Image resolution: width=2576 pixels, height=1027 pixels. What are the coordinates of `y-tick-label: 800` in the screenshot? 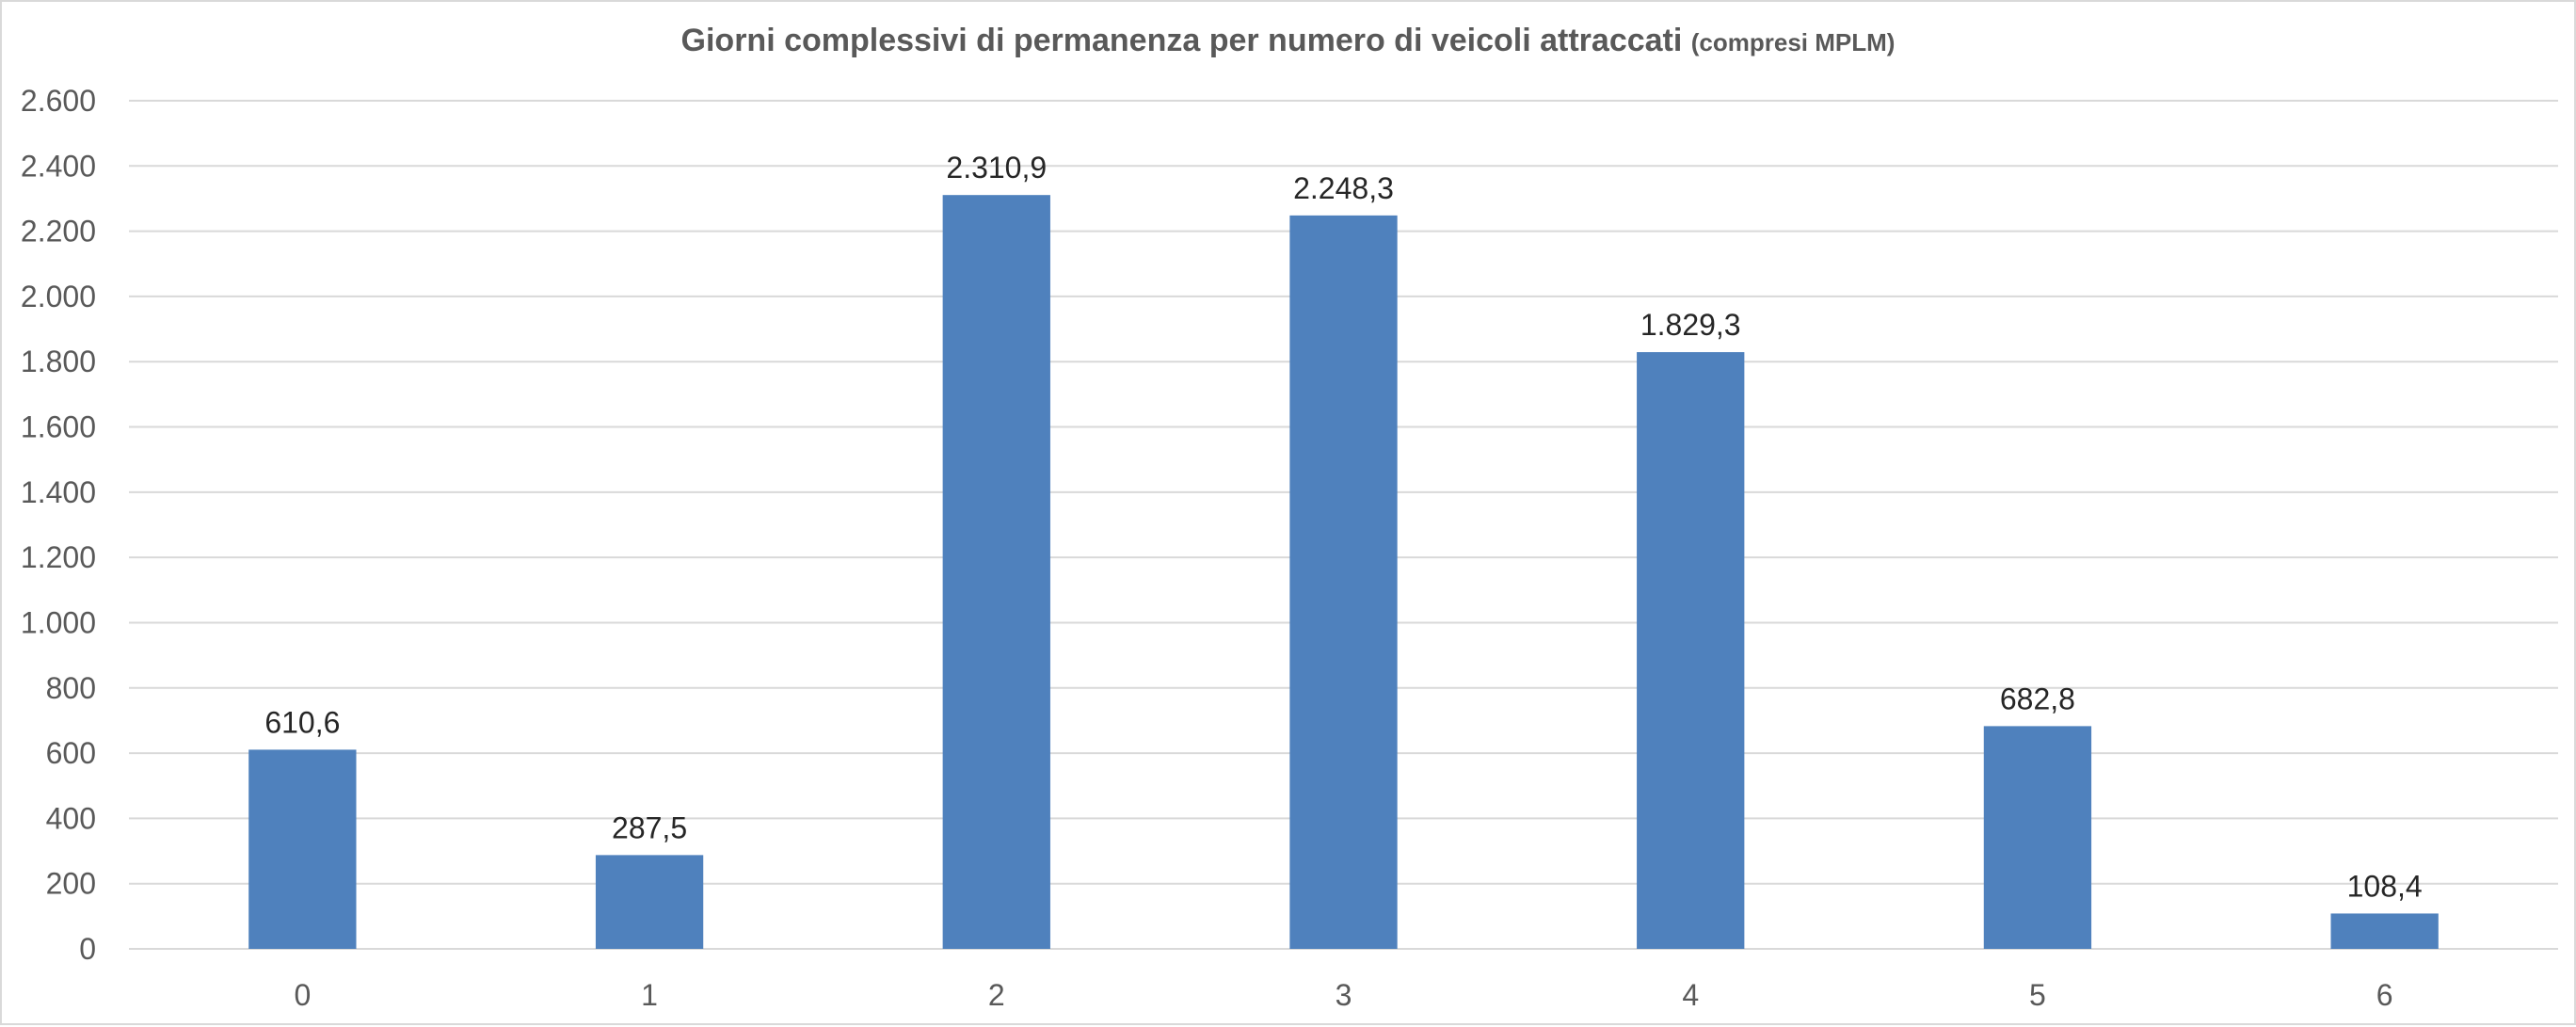 It's located at (71, 688).